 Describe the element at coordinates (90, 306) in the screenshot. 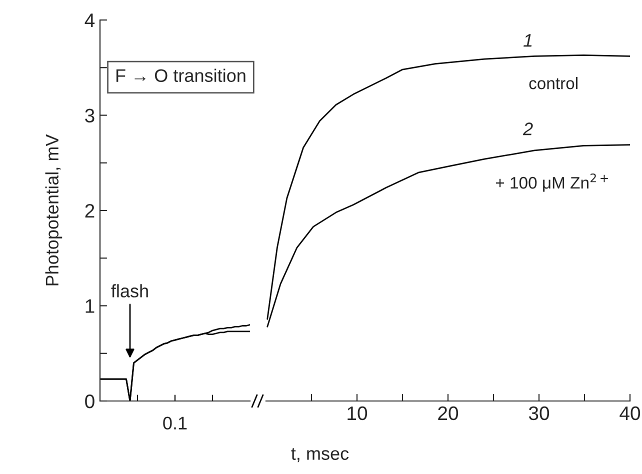

I see `y-tick-label: 1` at that location.